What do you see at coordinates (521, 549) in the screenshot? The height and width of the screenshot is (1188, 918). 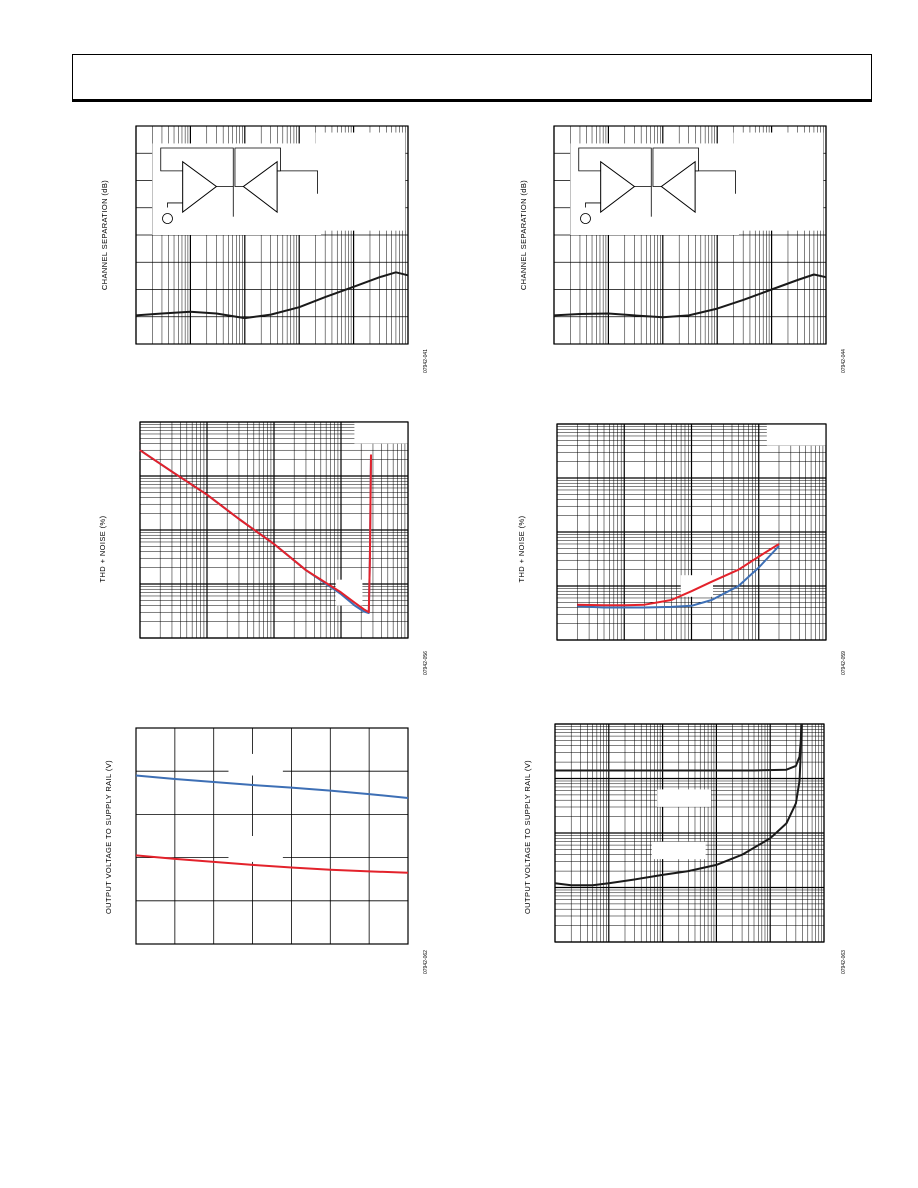 I see `y-axis-label-thd-right: THD + NOISE (%)` at bounding box center [521, 549].